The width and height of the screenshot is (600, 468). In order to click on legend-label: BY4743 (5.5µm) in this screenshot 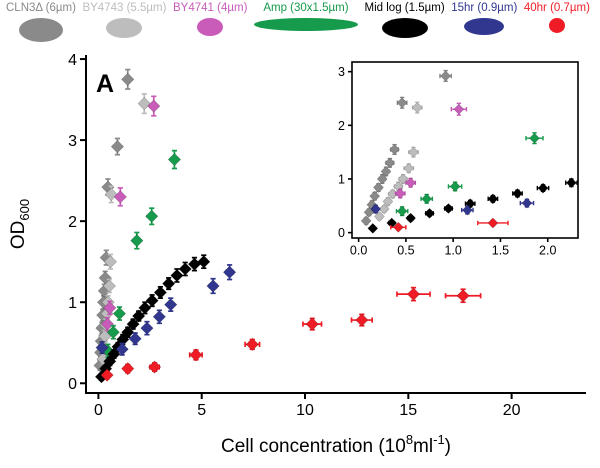, I will do `click(124, 8)`.